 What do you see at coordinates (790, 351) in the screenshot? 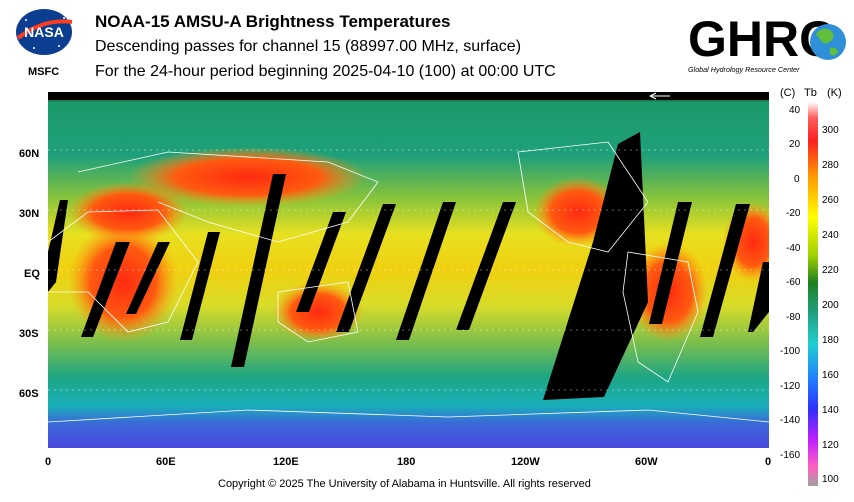
I see `colorbar-celsius-tick: -100` at bounding box center [790, 351].